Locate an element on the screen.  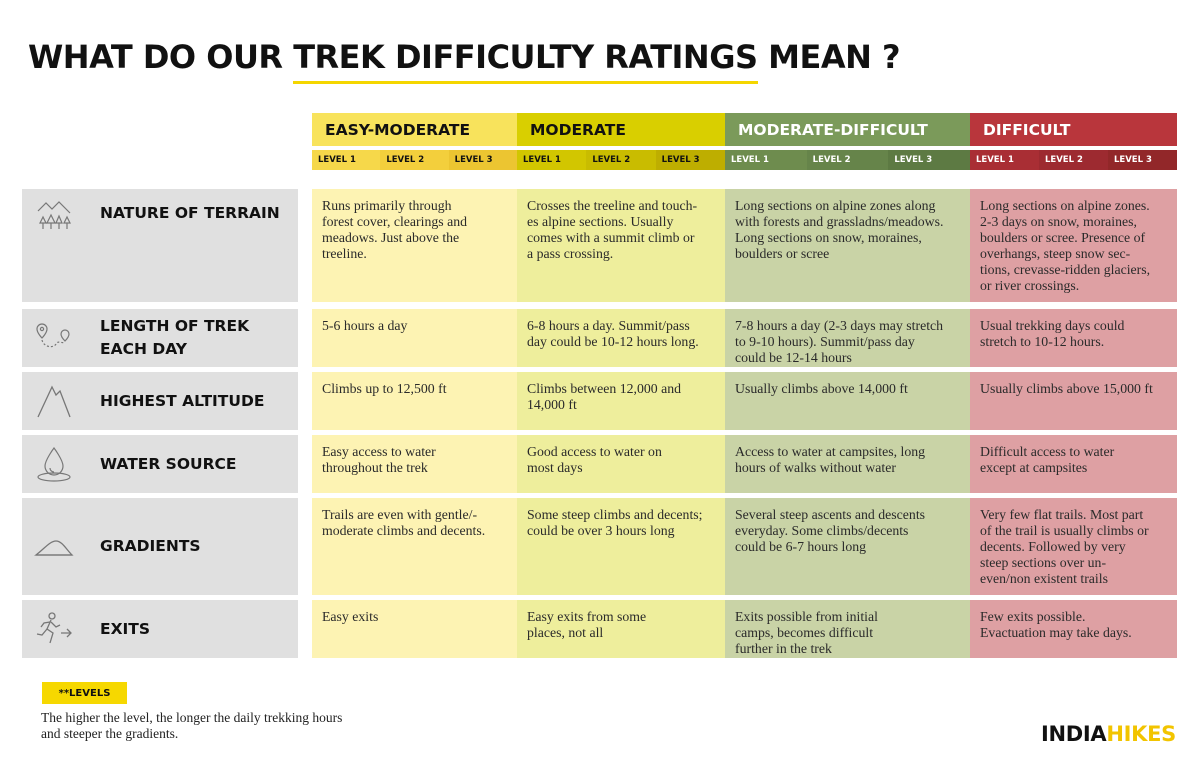
row-label-line: GRADIENTS is located at coordinates (150, 546).